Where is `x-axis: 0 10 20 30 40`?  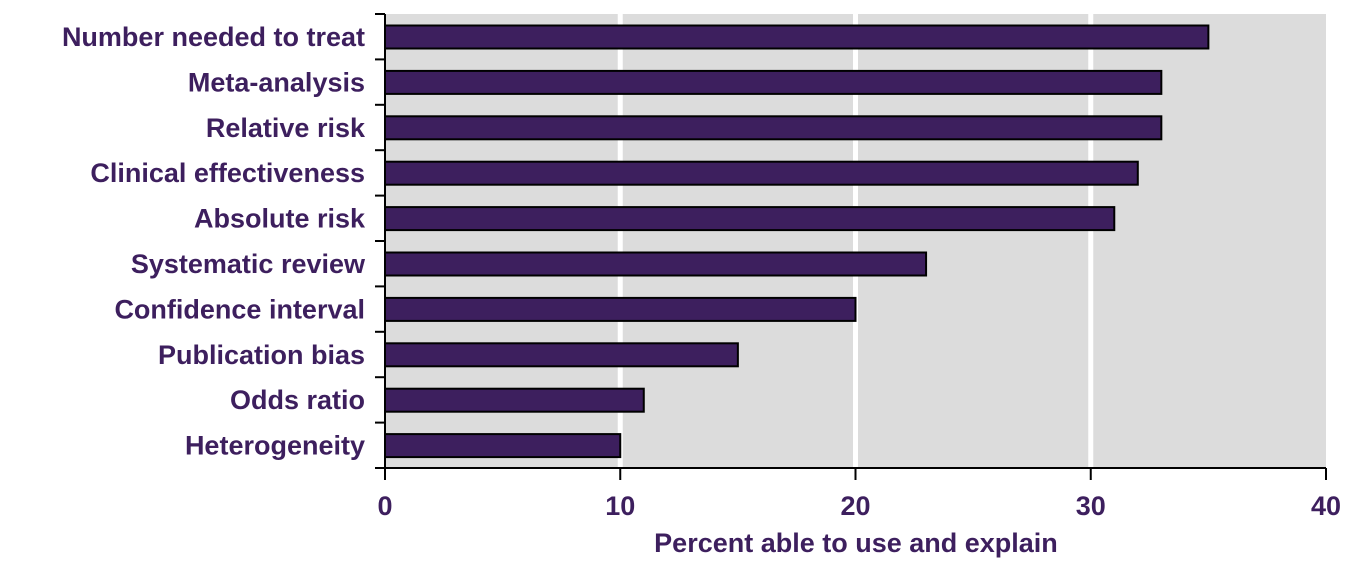 x-axis: 0 10 20 30 40 is located at coordinates (859, 494).